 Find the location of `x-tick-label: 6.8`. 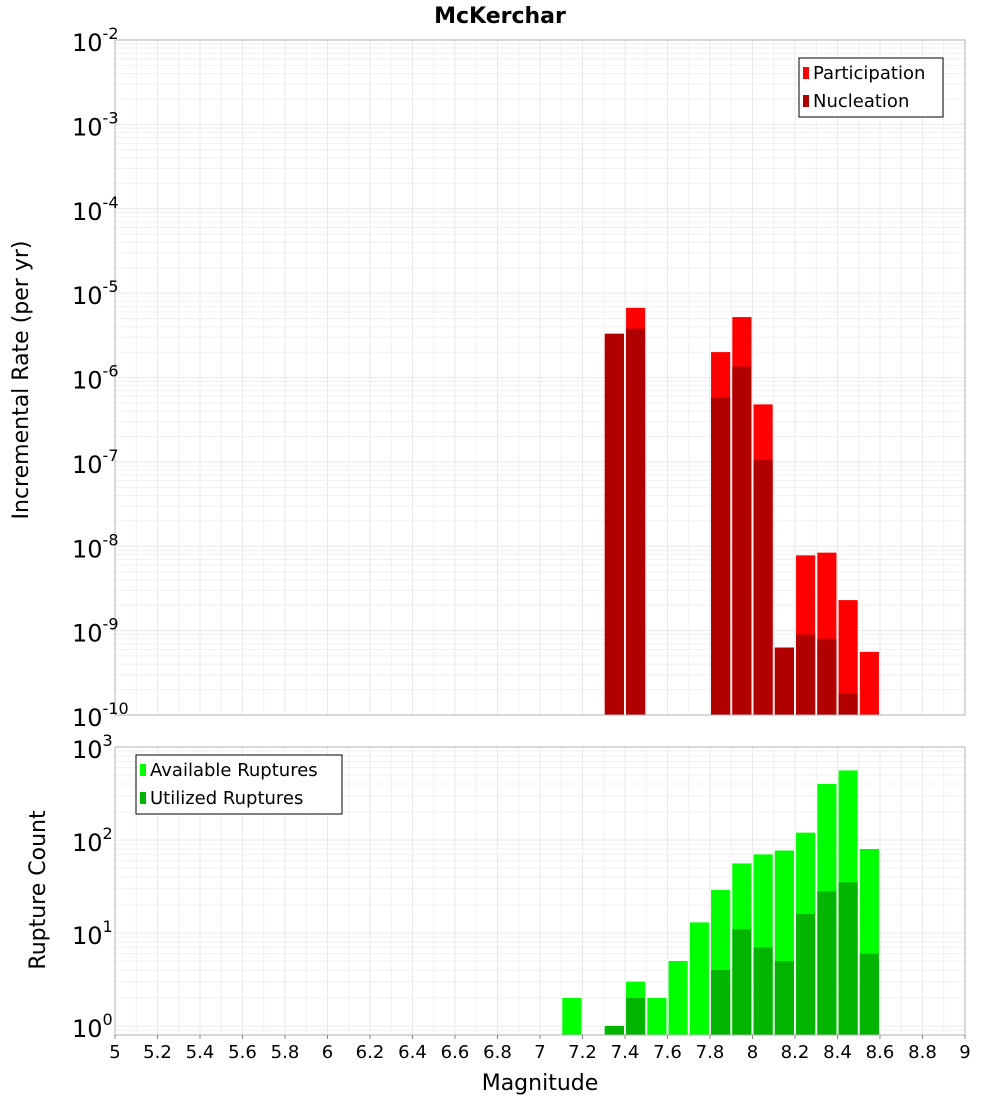

x-tick-label: 6.8 is located at coordinates (497, 1052).